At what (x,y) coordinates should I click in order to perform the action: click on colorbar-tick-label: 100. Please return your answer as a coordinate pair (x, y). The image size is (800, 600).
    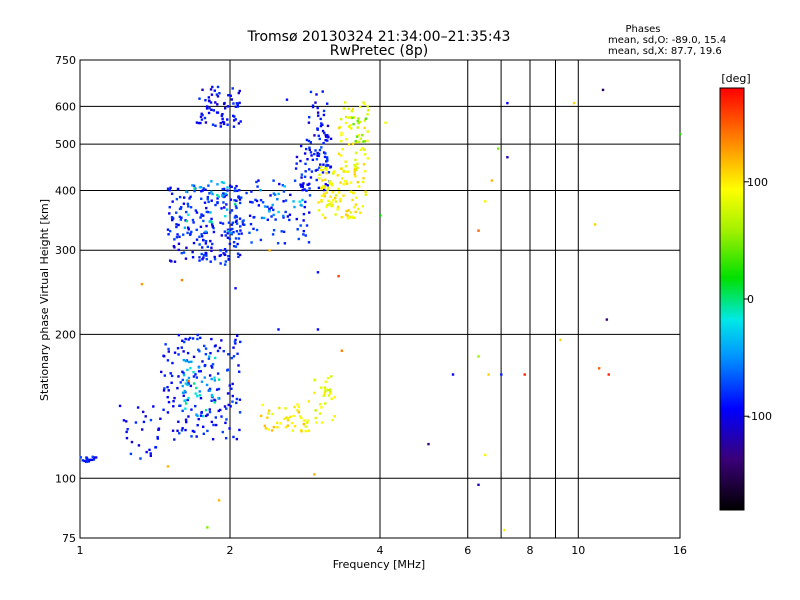
    Looking at the image, I should click on (757, 182).